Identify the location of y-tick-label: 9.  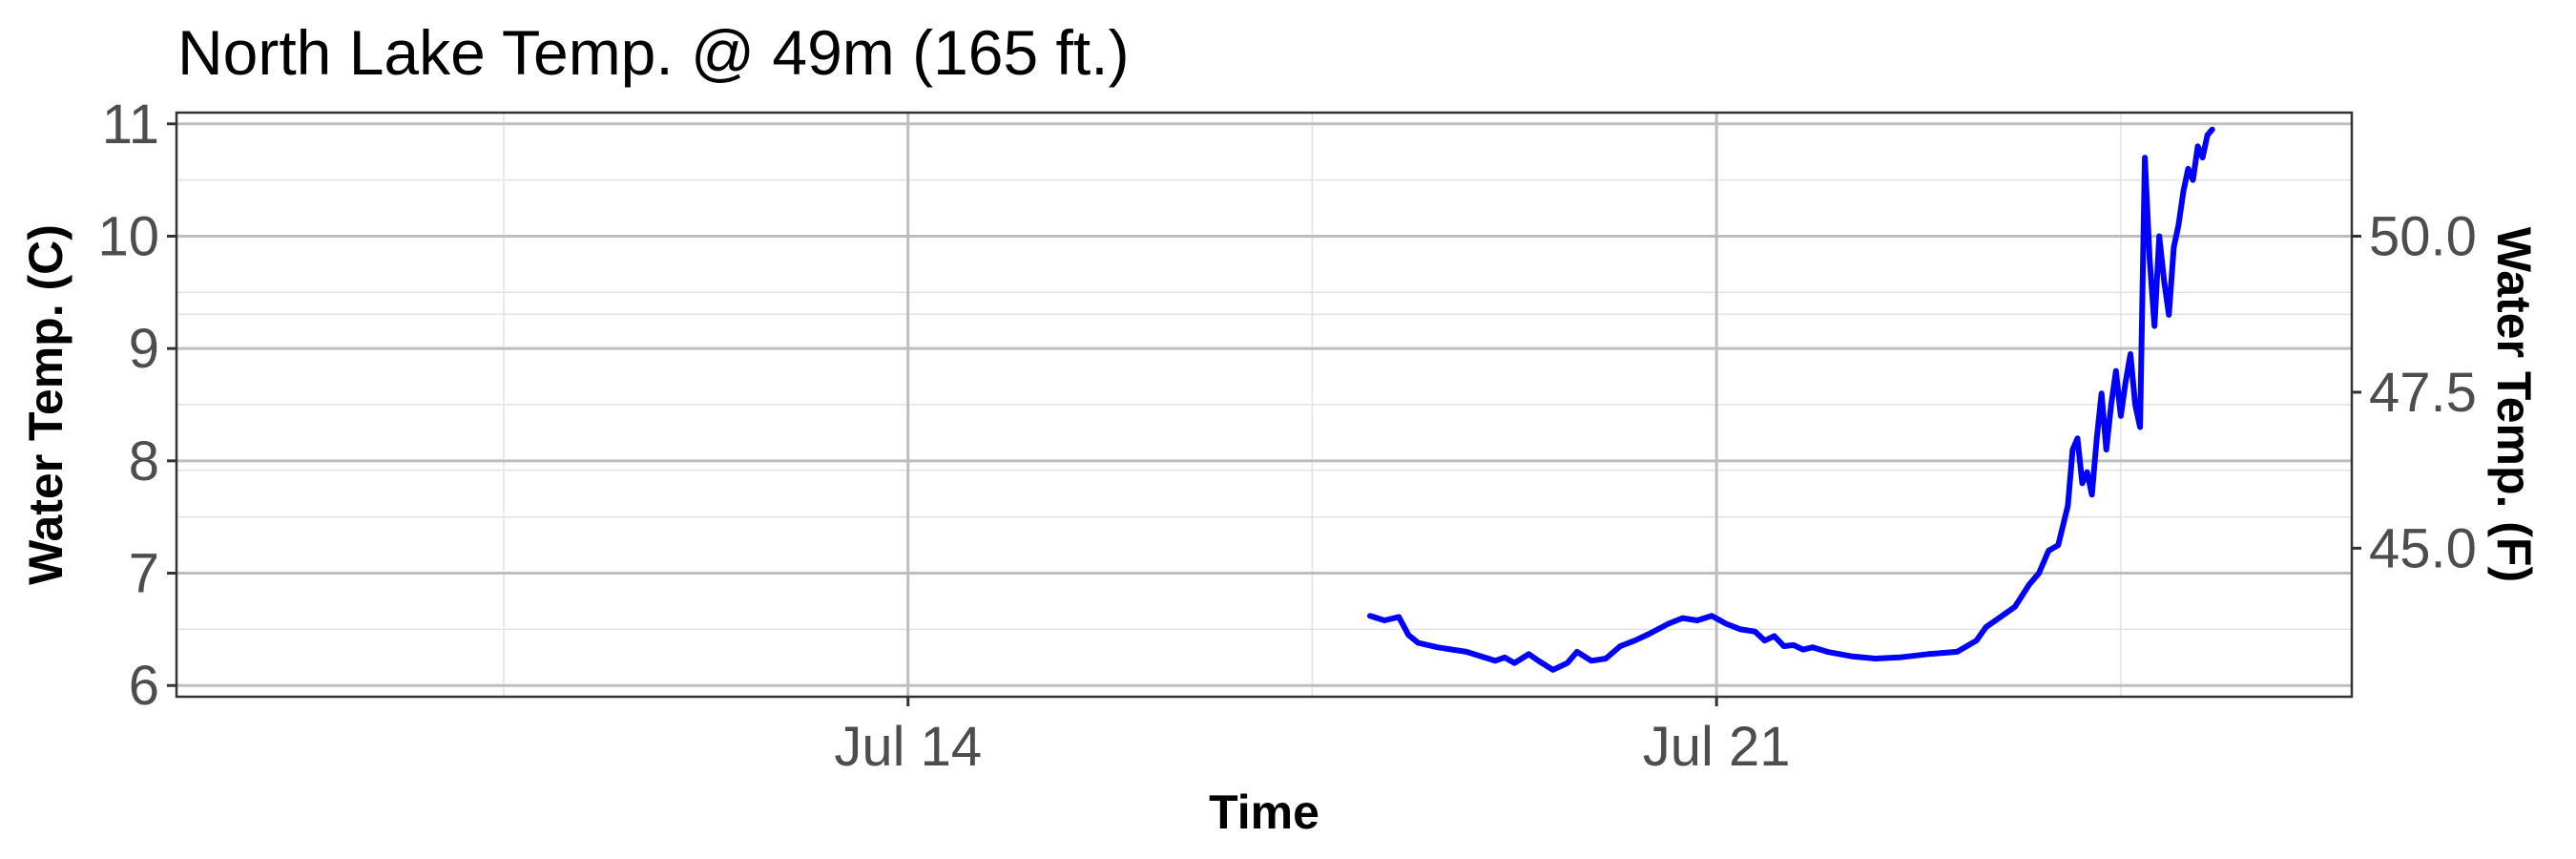
(144, 349).